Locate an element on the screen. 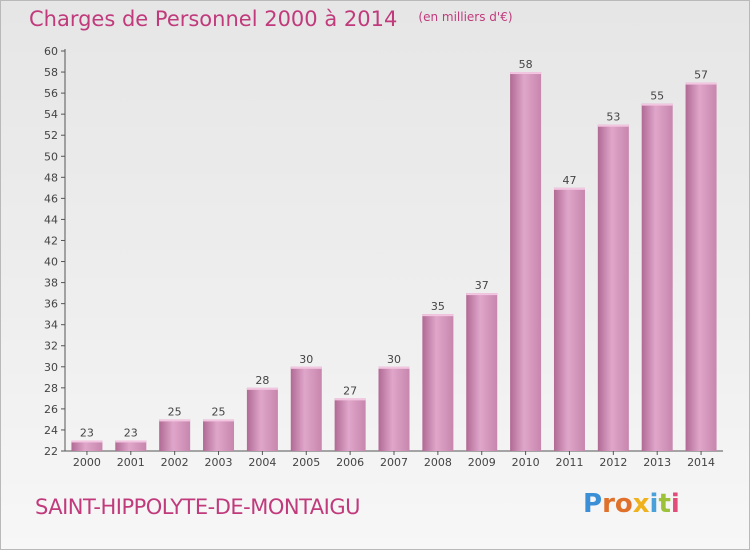  x-tick-label: 2013 is located at coordinates (657, 462).